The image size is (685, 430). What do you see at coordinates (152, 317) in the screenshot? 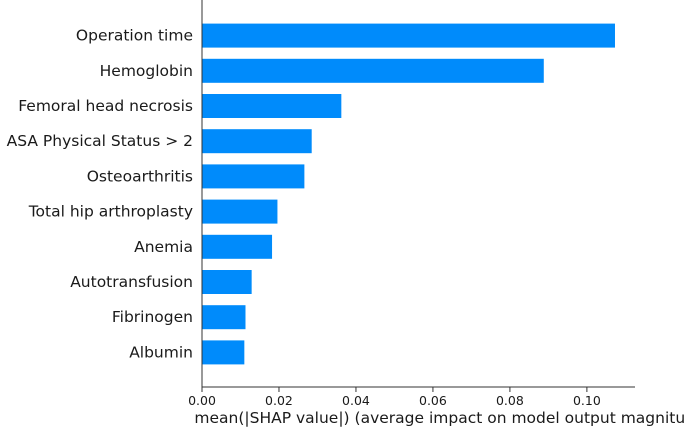
I see `category-label: Fibrinogen` at bounding box center [152, 317].